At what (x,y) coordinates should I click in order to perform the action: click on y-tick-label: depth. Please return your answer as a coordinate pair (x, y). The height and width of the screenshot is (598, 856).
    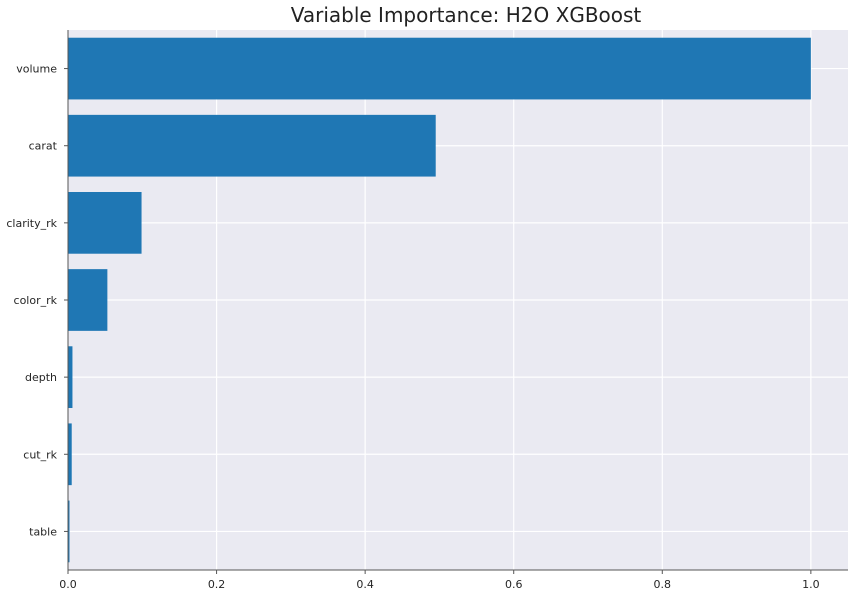
    Looking at the image, I should click on (41, 377).